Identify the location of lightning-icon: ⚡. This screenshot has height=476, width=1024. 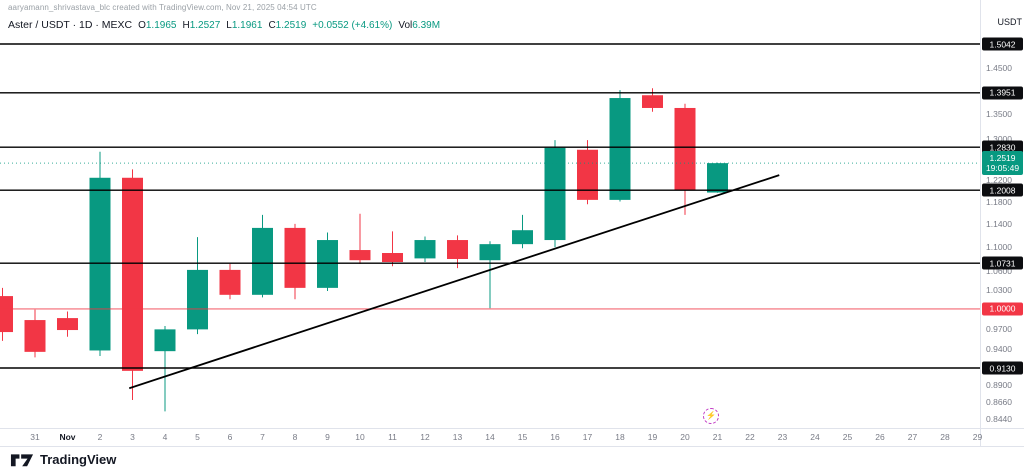
(711, 415).